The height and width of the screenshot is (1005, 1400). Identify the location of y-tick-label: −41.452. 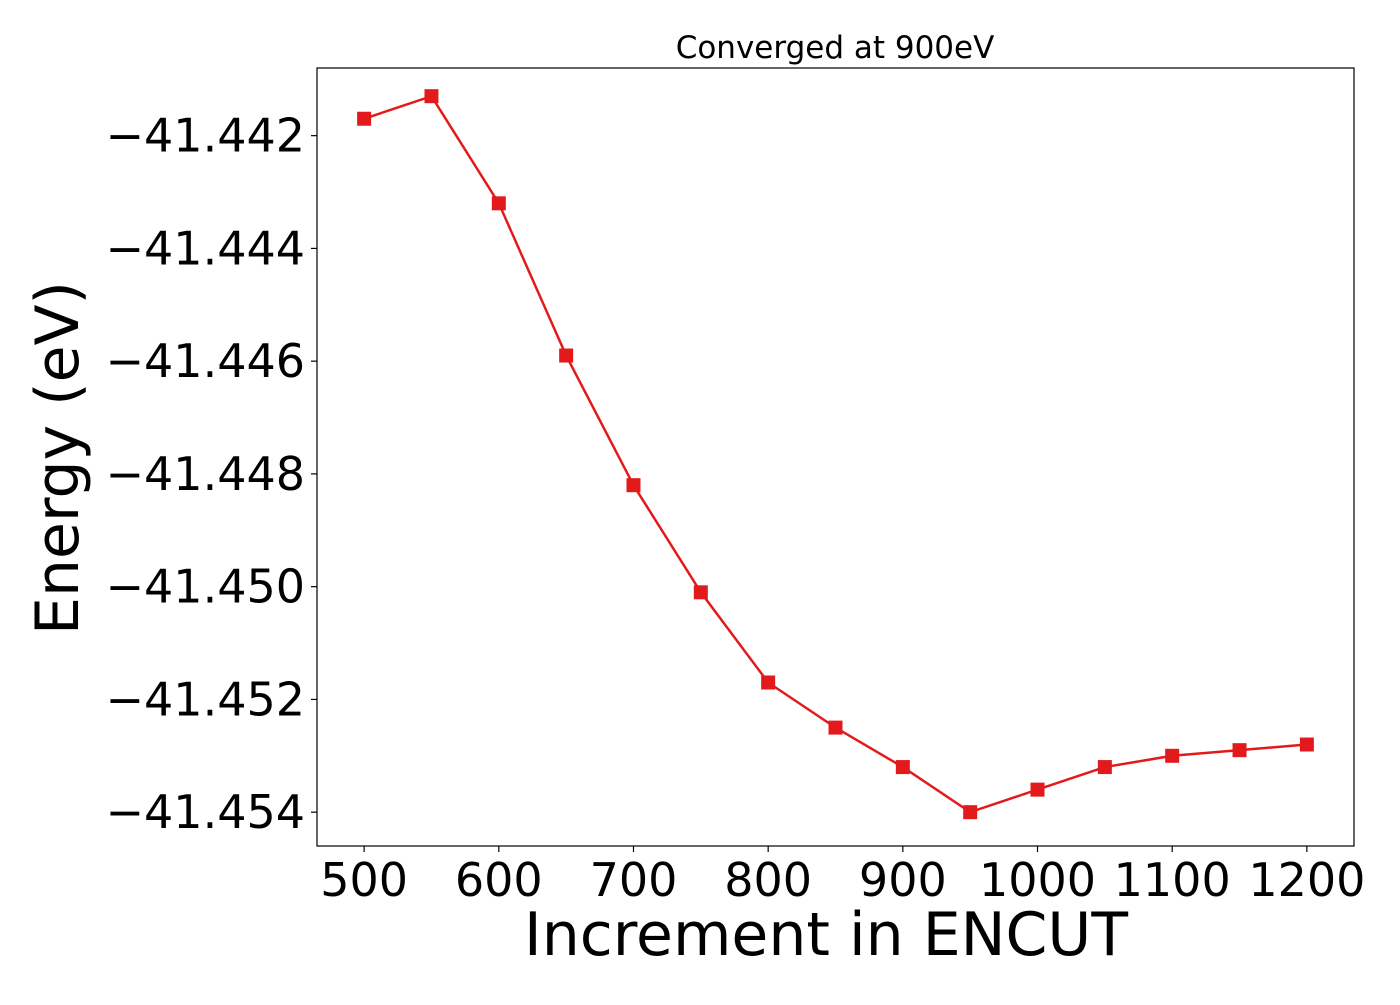
(206, 699).